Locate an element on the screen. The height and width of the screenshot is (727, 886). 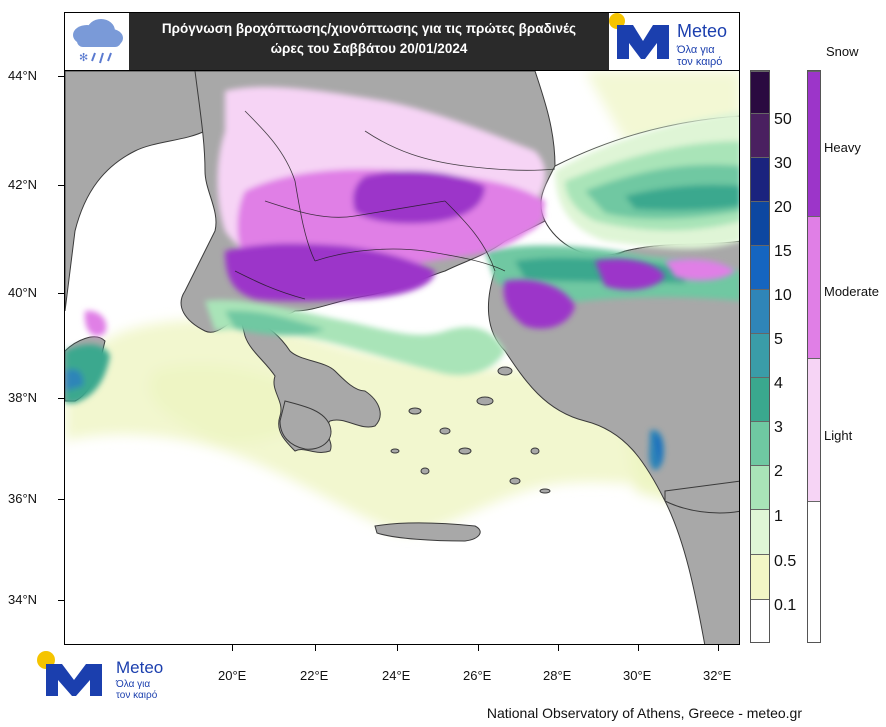
precip-legend-label: 4 is located at coordinates (778, 383).